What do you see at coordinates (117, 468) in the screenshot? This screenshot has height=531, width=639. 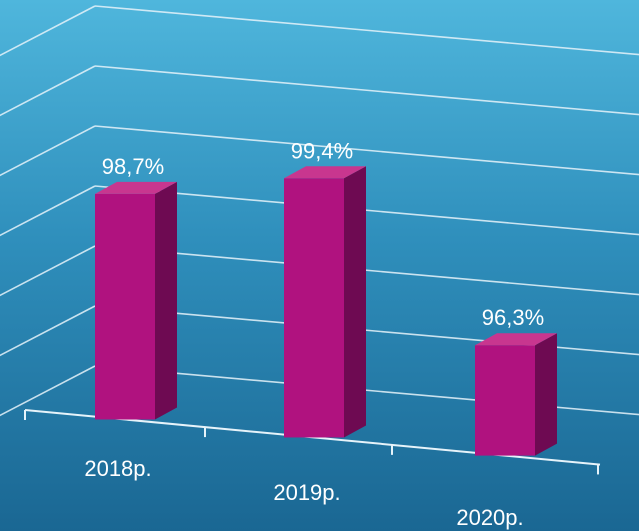 I see `x-tick-label-0: 2018р.` at bounding box center [117, 468].